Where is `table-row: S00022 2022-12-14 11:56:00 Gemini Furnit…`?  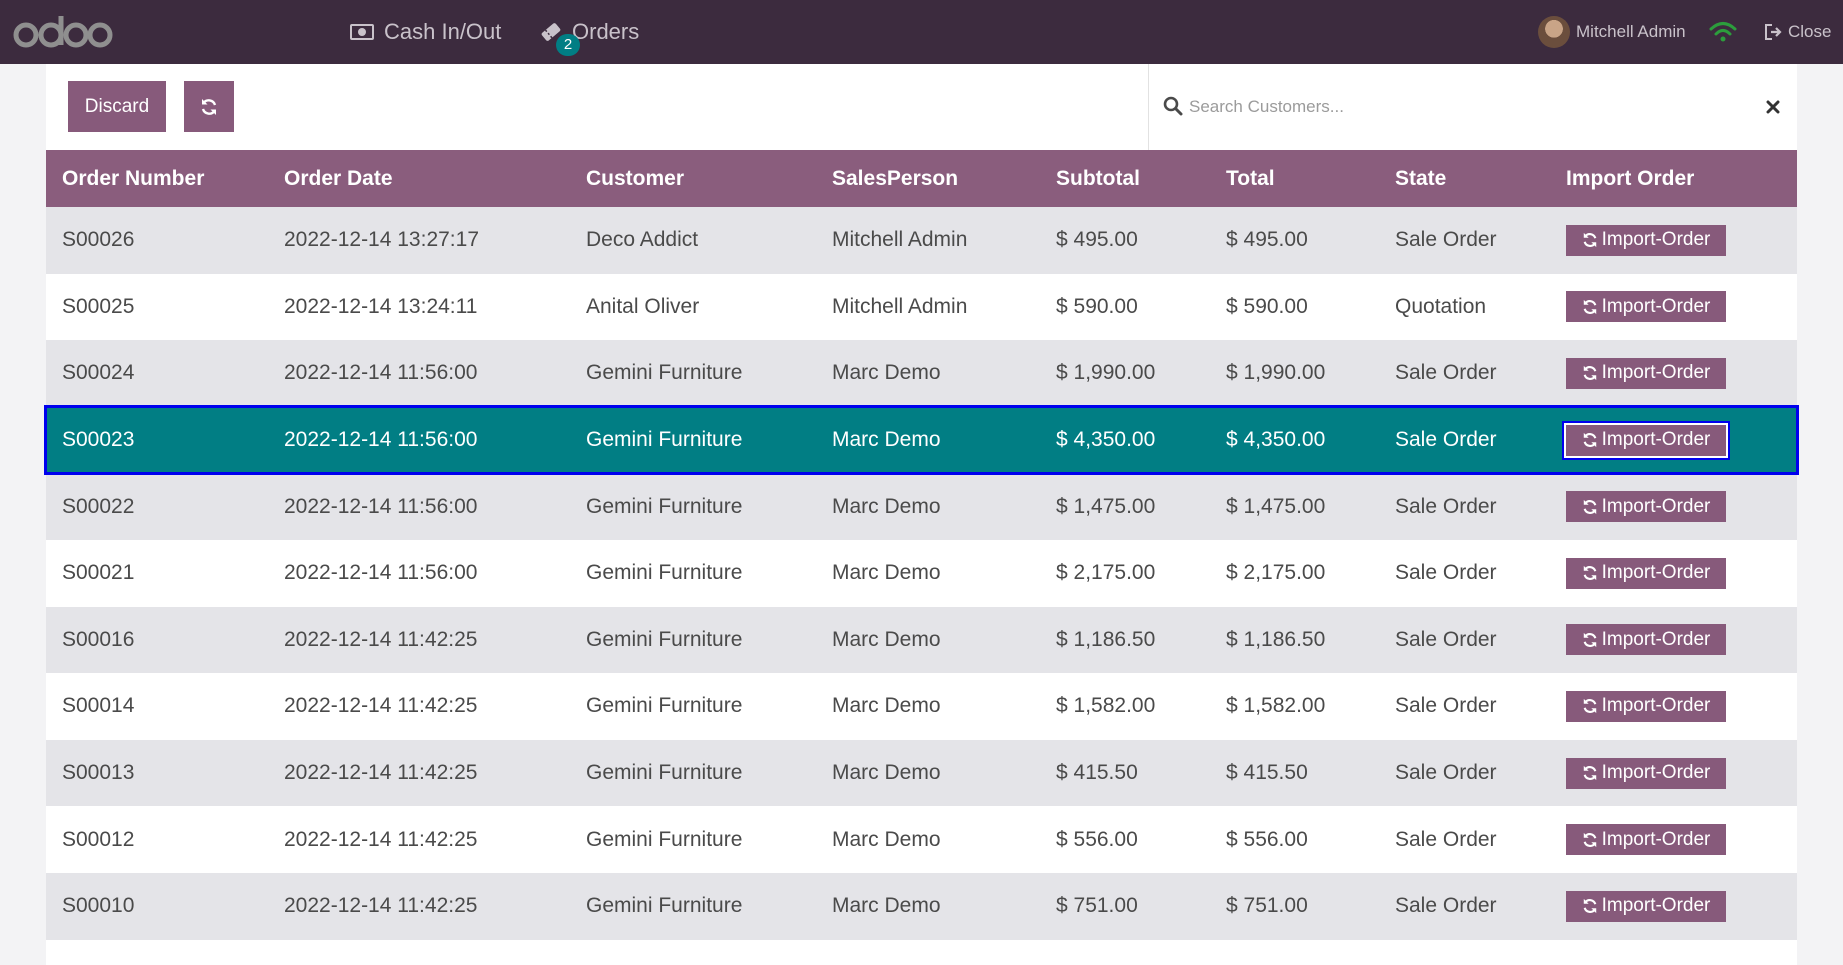
table-row: S00022 2022-12-14 11:56:00 Gemini Furnit… is located at coordinates (921, 506).